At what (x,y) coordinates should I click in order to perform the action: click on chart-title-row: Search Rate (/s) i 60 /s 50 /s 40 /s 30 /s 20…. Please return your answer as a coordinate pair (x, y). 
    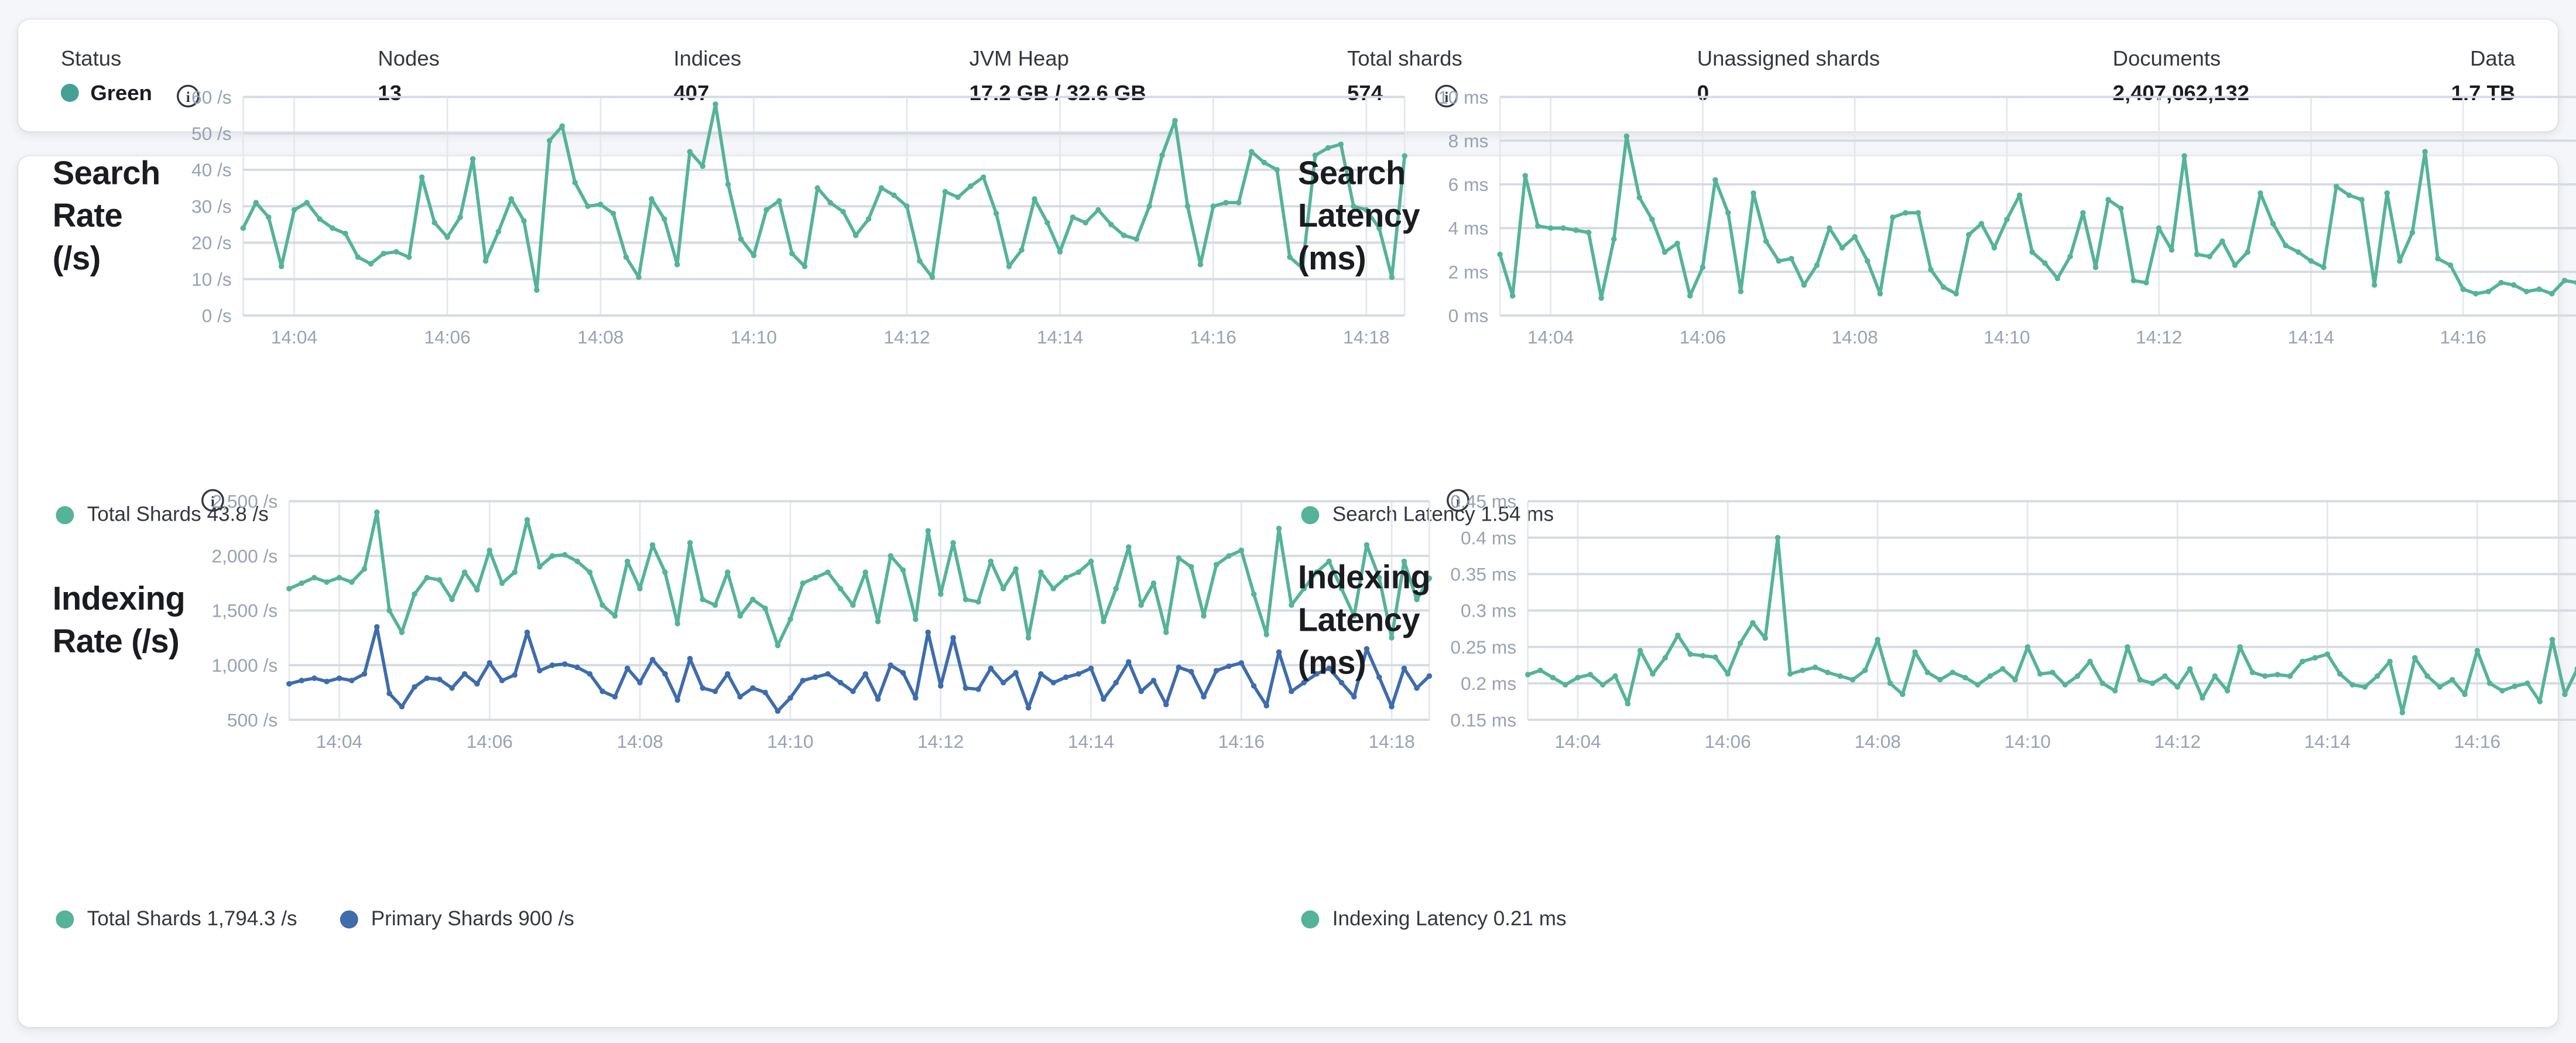
    Looking at the image, I should click on (730, 215).